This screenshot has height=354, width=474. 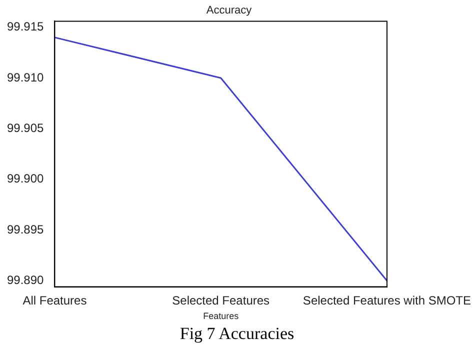 I want to click on chart-title: Accuracy, so click(x=229, y=10).